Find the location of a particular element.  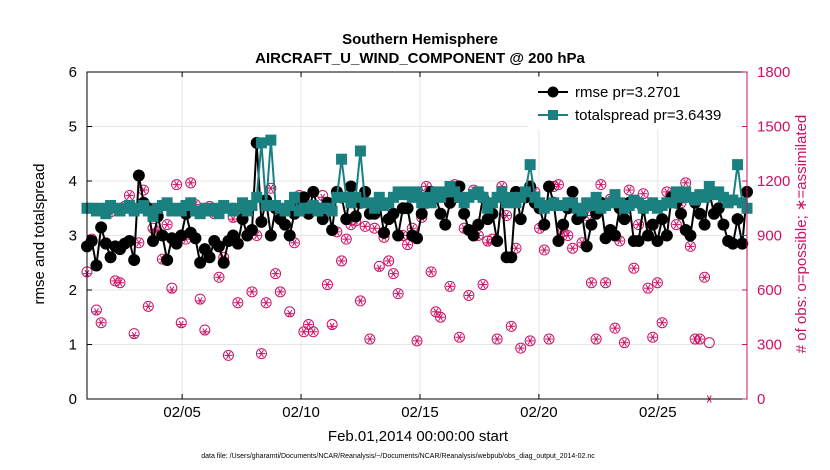

x-tick-label: 02/10 is located at coordinates (301, 412).